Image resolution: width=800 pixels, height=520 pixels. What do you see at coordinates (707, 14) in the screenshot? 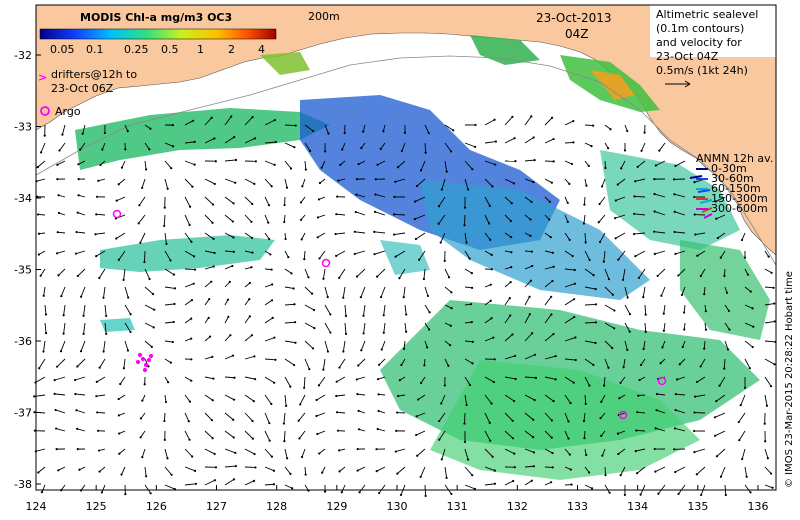
I see `altimetry-legend-line: Altimetric sealevel` at bounding box center [707, 14].